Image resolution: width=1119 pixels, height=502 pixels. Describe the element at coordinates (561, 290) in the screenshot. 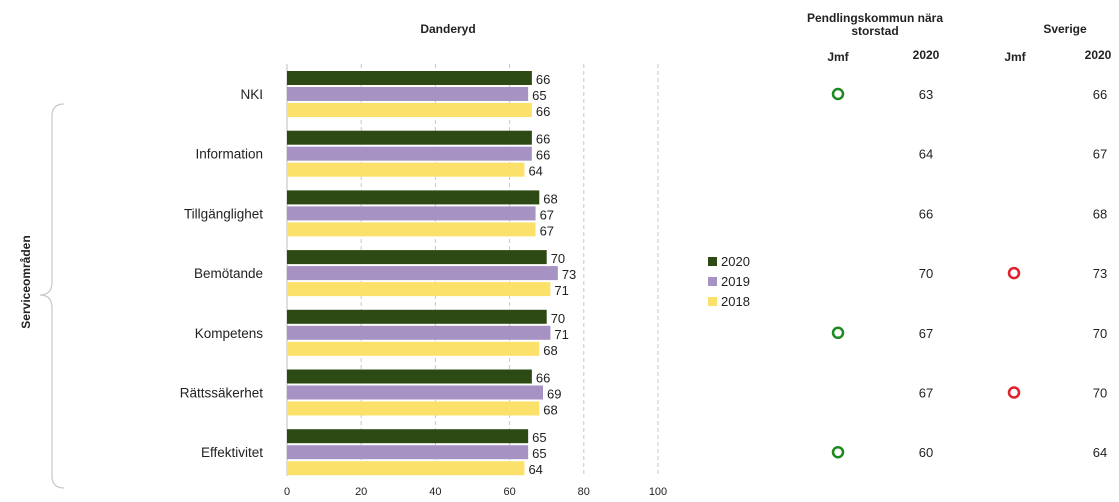

I see `bar-label-2018-3: 71` at that location.